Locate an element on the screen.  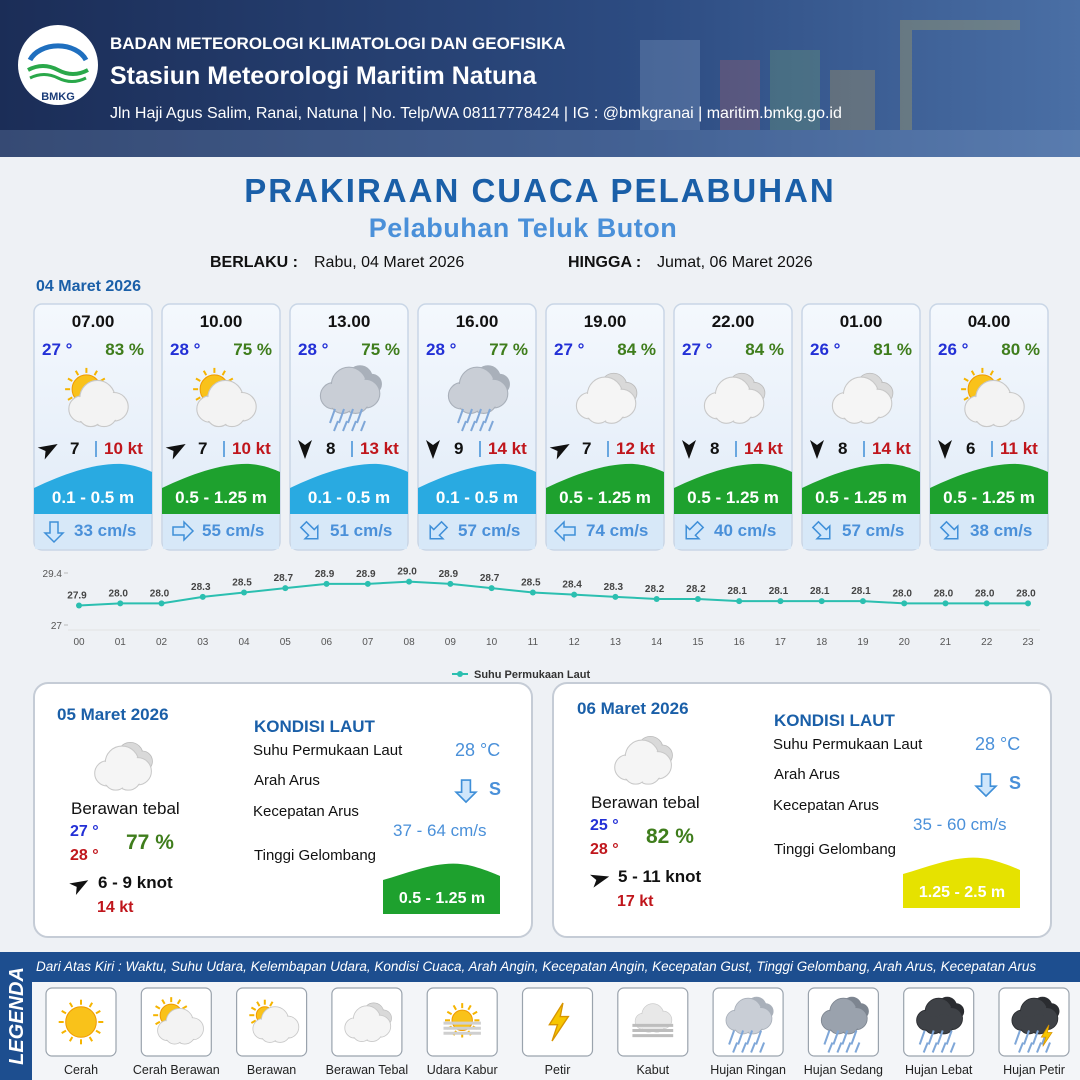
humidity: 84 % is located at coordinates (764, 349).